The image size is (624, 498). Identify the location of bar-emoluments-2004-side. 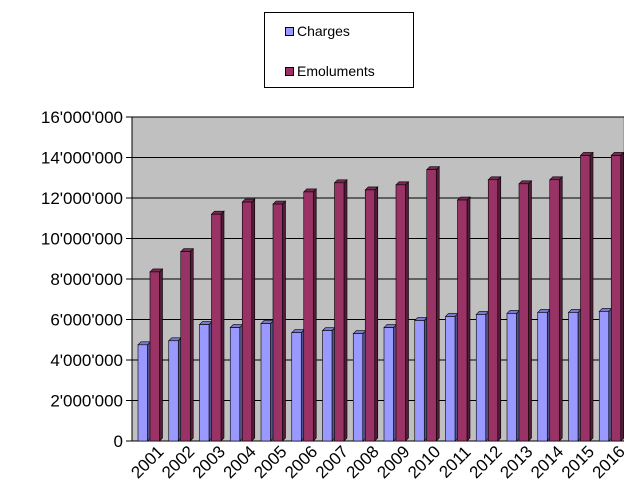
(253, 320).